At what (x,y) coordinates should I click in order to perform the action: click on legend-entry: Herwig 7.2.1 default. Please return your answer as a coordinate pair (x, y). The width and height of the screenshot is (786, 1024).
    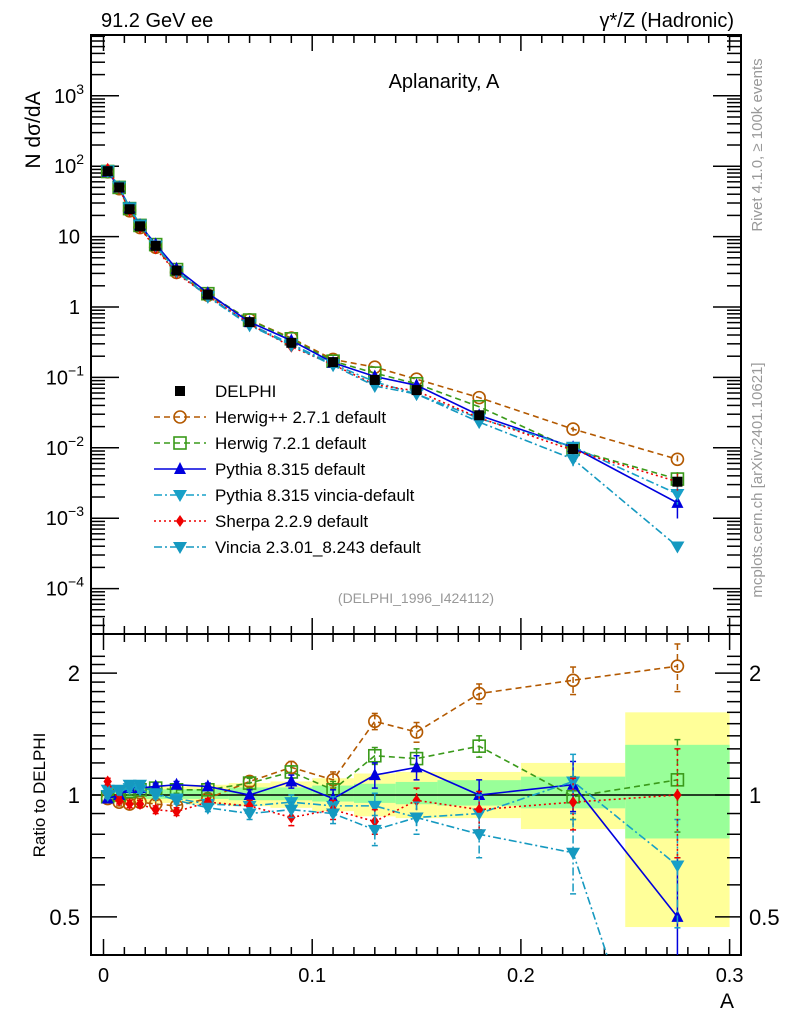
    Looking at the image, I should click on (260, 443).